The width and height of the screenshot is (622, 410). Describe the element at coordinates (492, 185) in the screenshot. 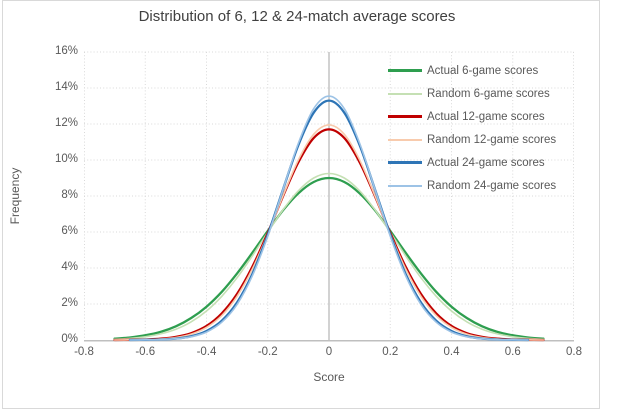

I see `legend-label: Random 24-game scores` at that location.